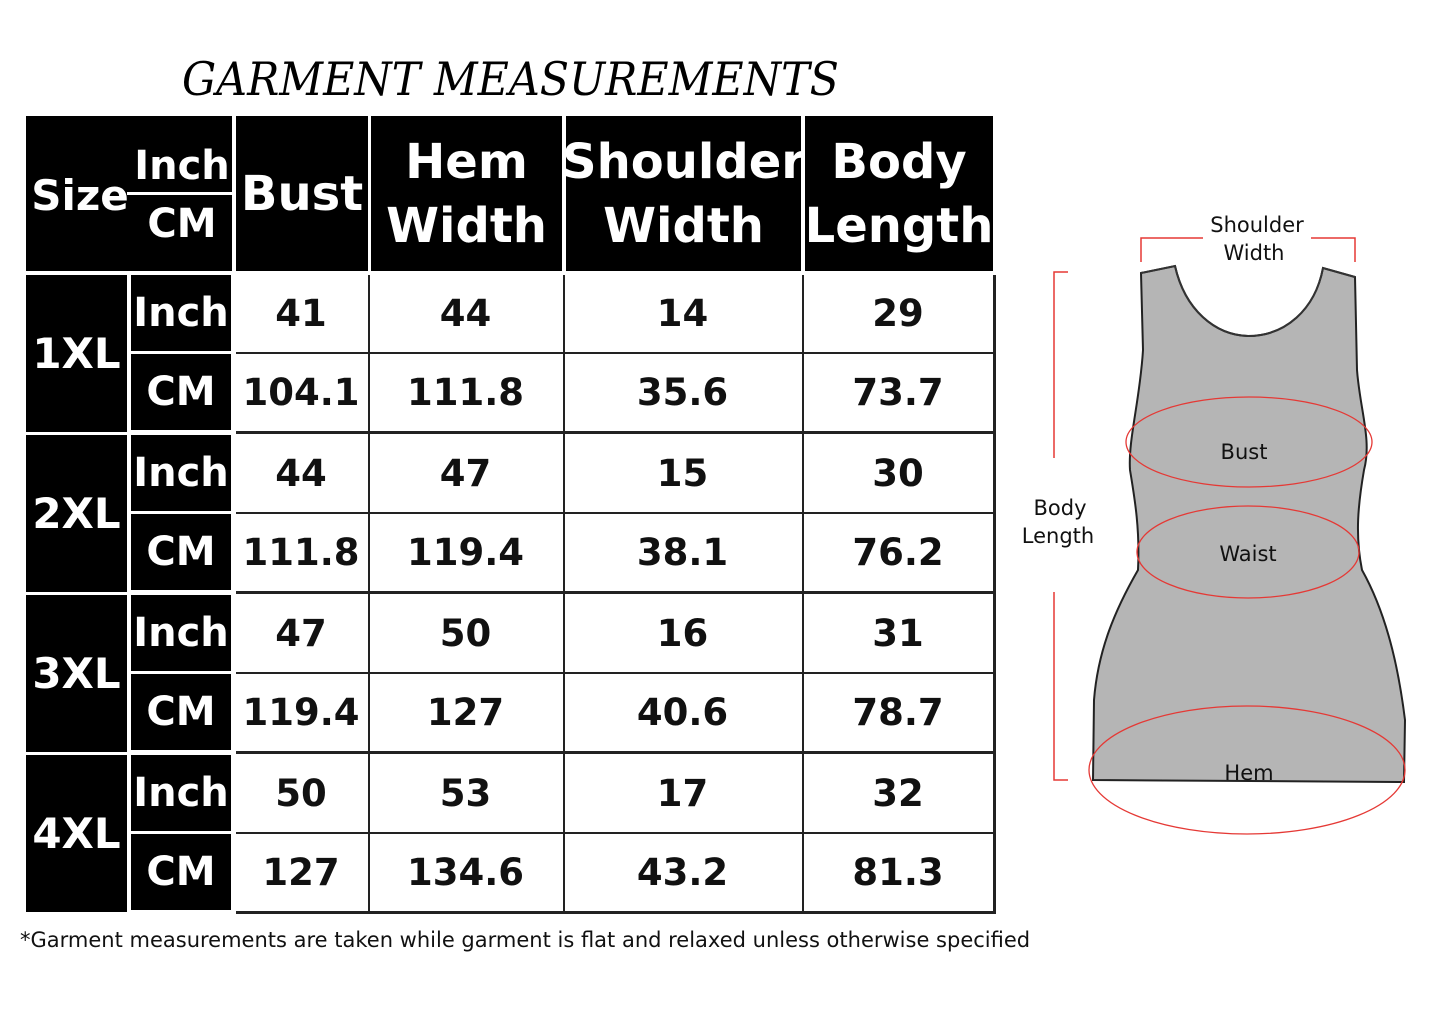 This screenshot has height=1032, width=1445. What do you see at coordinates (301, 392) in the screenshot?
I see `value-bust: 104.1` at bounding box center [301, 392].